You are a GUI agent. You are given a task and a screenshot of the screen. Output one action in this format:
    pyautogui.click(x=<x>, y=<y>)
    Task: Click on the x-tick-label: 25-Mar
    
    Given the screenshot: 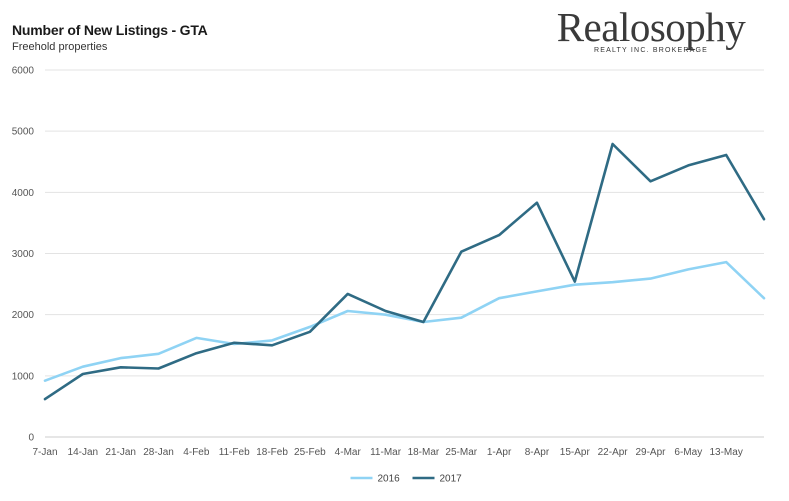 What is the action you would take?
    pyautogui.click(x=461, y=452)
    